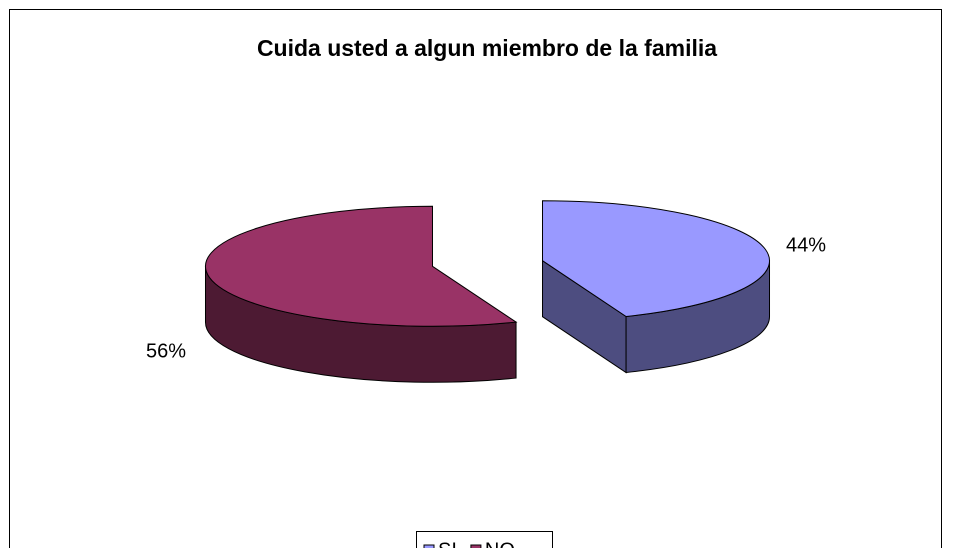  What do you see at coordinates (447, 543) in the screenshot?
I see `legend-label: SI` at bounding box center [447, 543].